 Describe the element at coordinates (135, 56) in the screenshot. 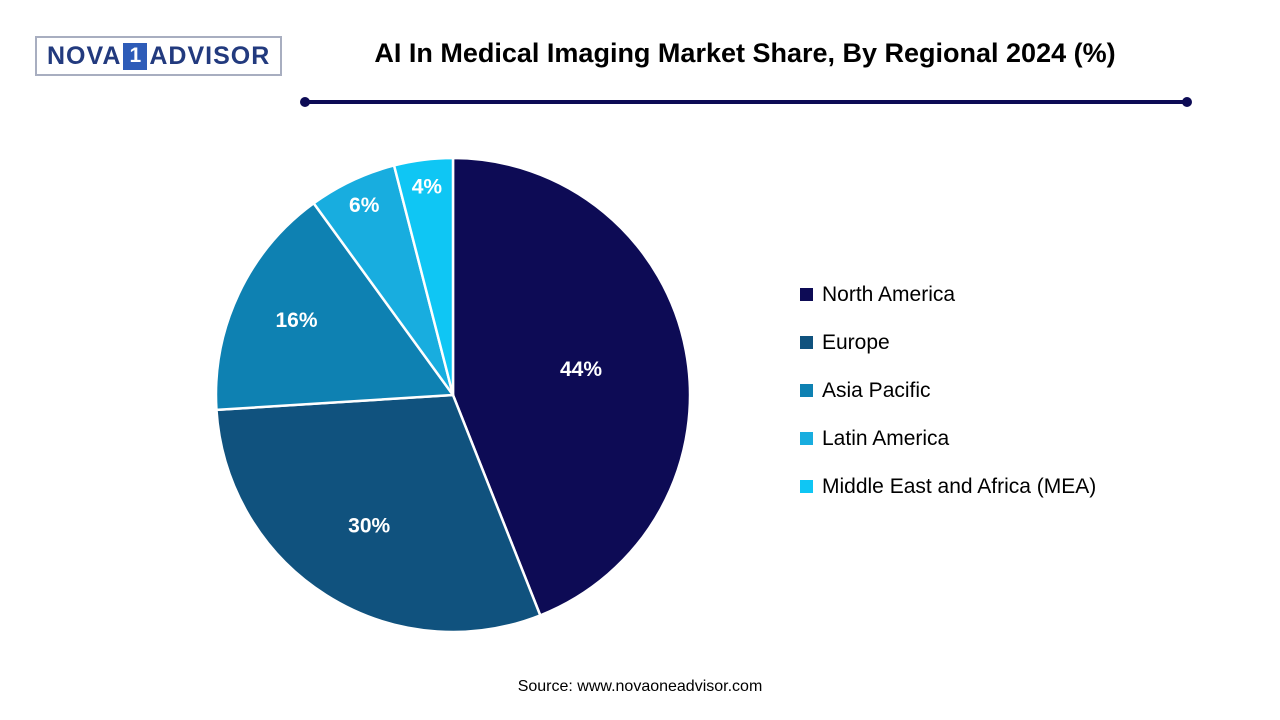

I see `logo-one-badge: 1` at that location.